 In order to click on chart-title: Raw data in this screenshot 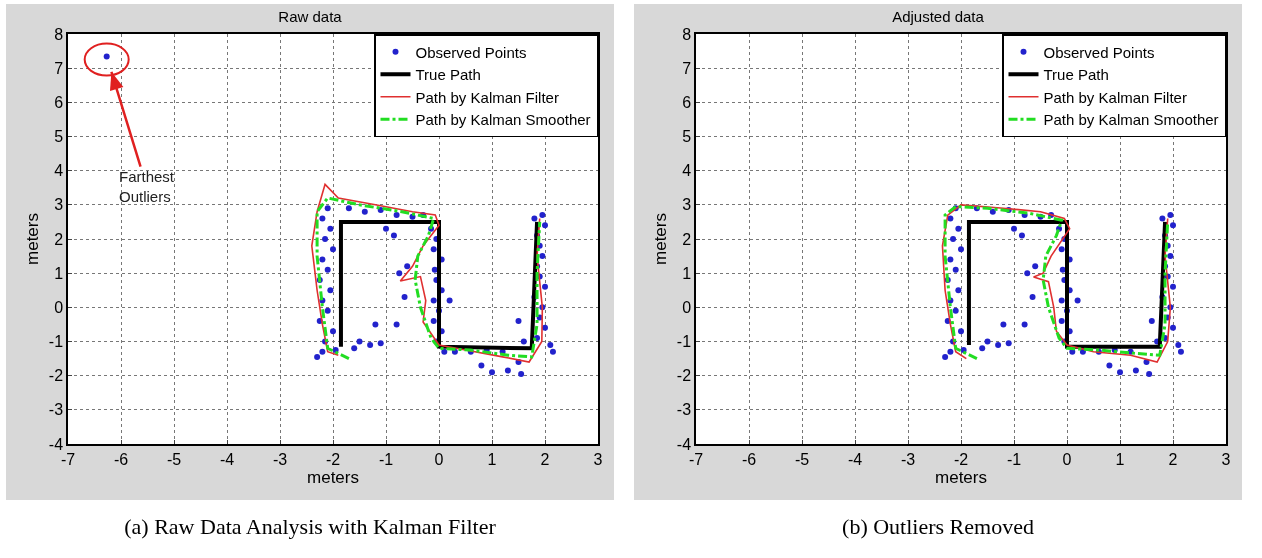, I will do `click(310, 16)`.